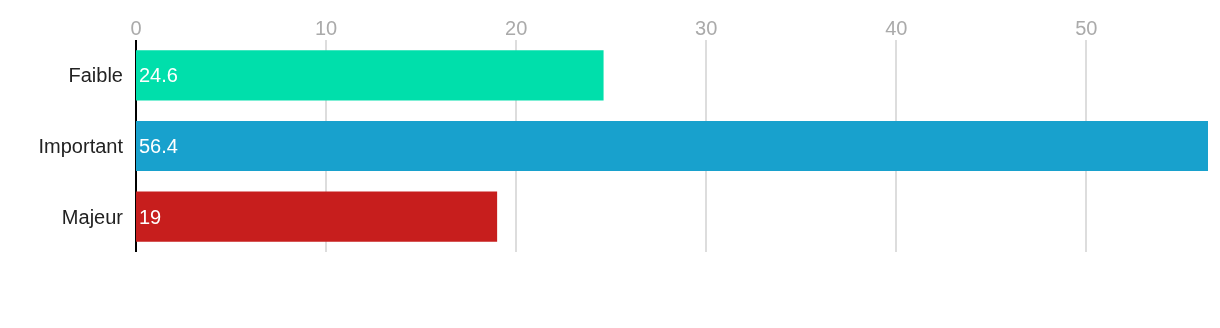  I want to click on y-tick-label: Important, so click(81, 146).